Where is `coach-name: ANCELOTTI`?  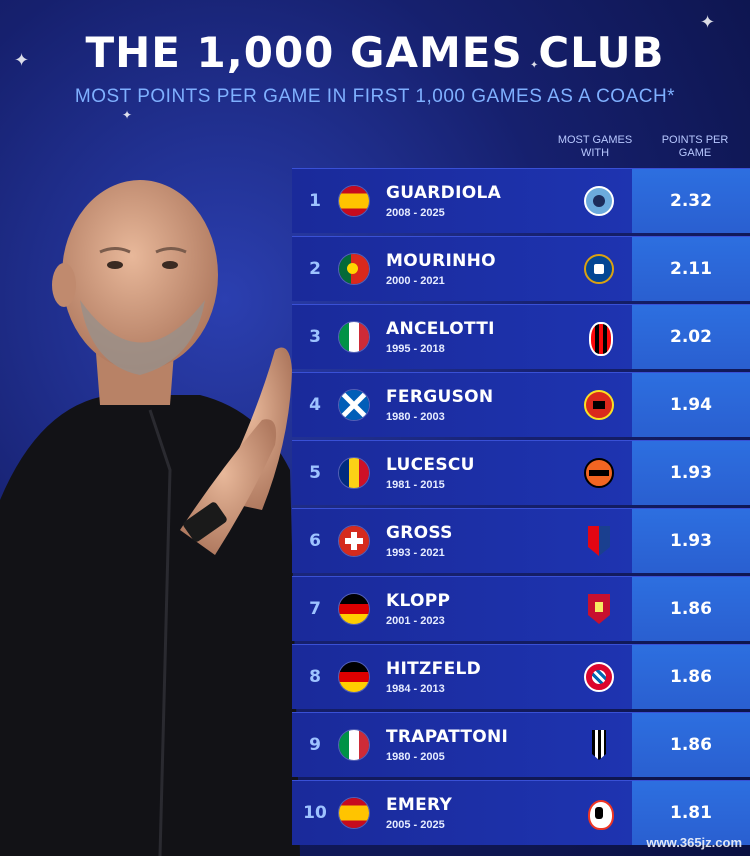
coach-name: ANCELOTTI is located at coordinates (440, 329).